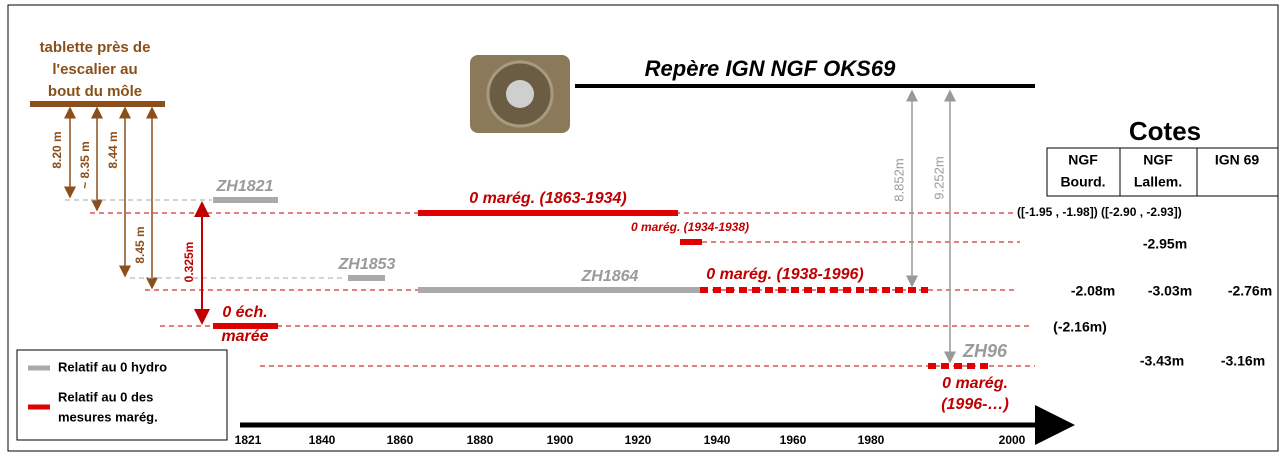 Image resolution: width=1286 pixels, height=457 pixels. Describe the element at coordinates (1250, 291) in the screenshot. I see `cotes-value: -2.76m` at that location.